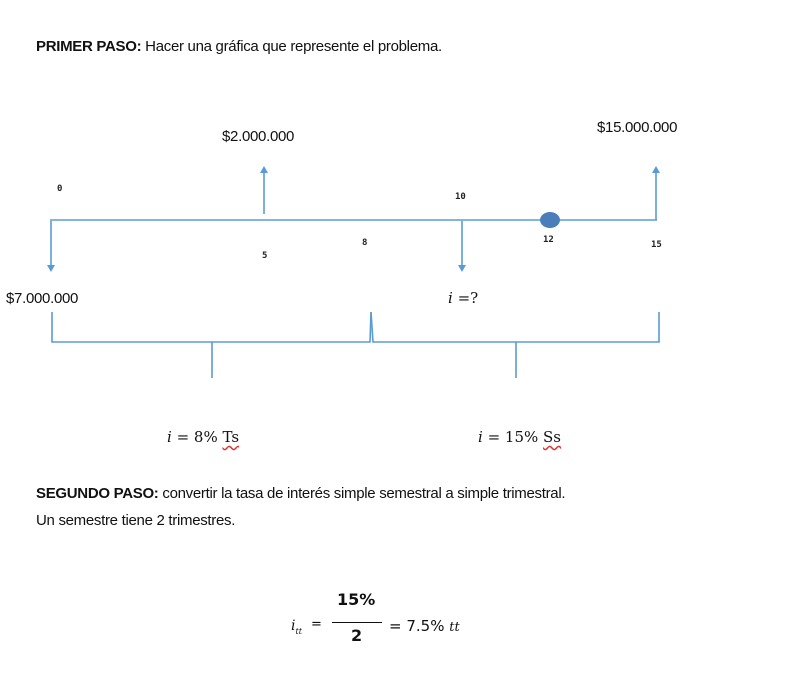 The image size is (806, 676). I want to click on period-12-marker, so click(550, 220).